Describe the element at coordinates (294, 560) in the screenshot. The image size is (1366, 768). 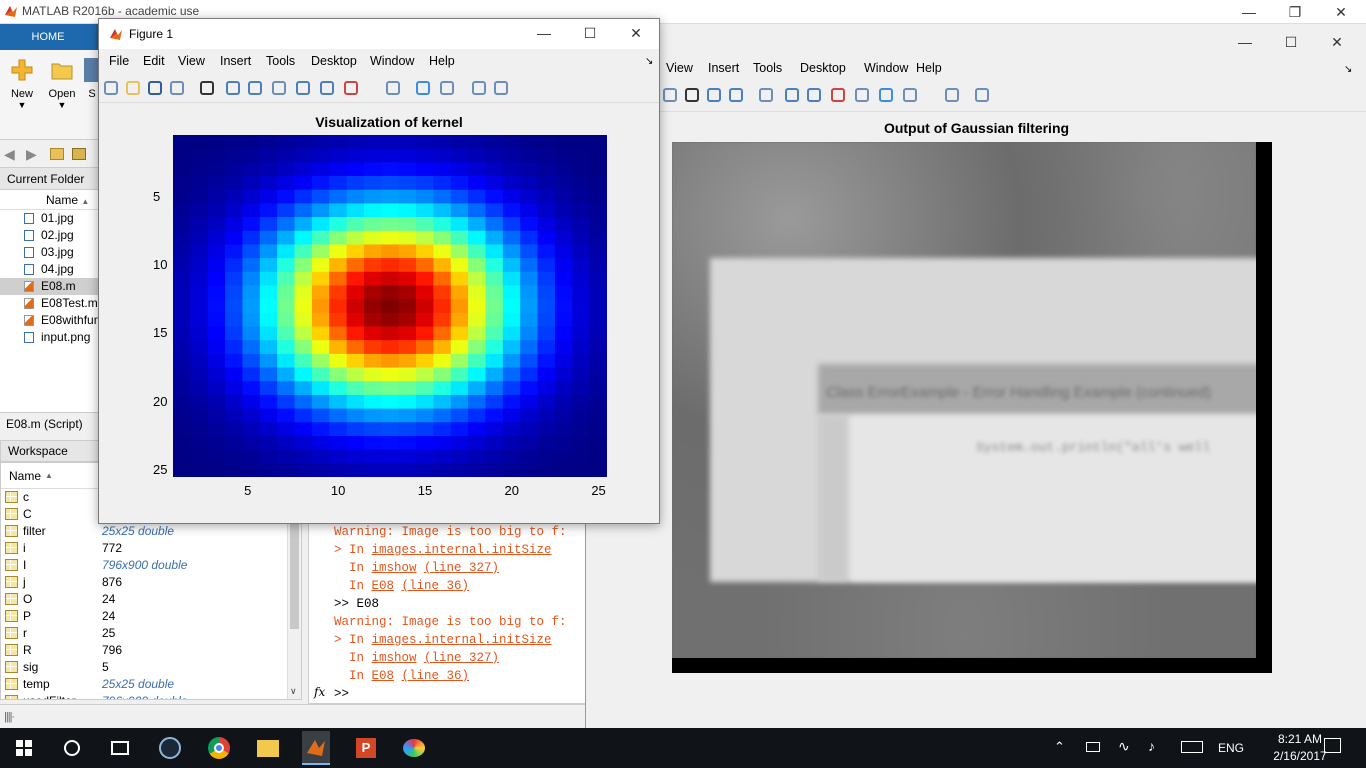
I see `scrollbar-thumb` at that location.